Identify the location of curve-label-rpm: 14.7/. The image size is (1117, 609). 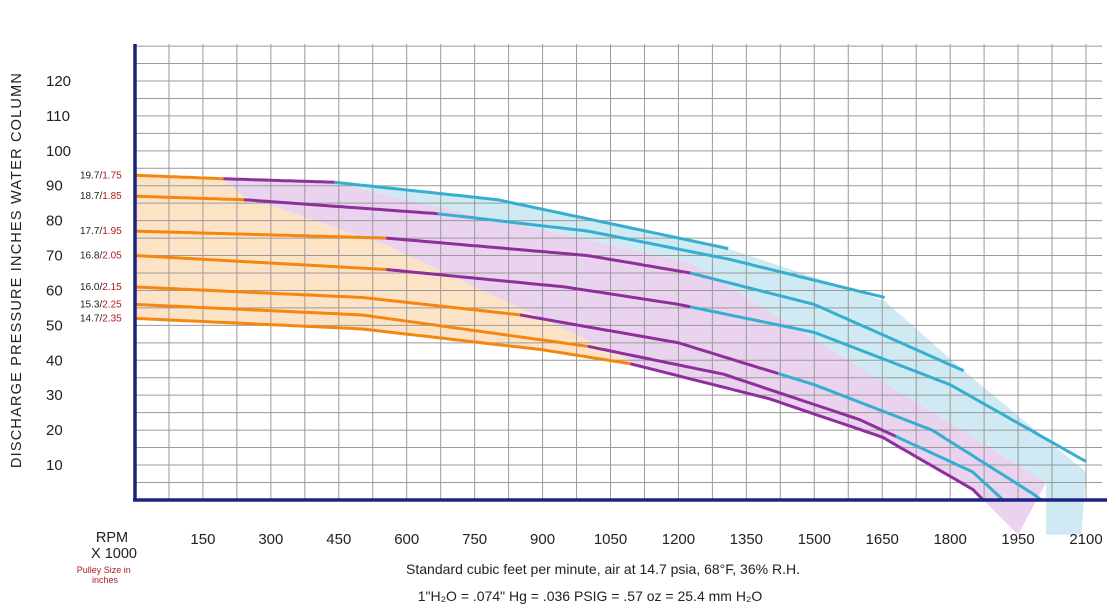
(91, 318).